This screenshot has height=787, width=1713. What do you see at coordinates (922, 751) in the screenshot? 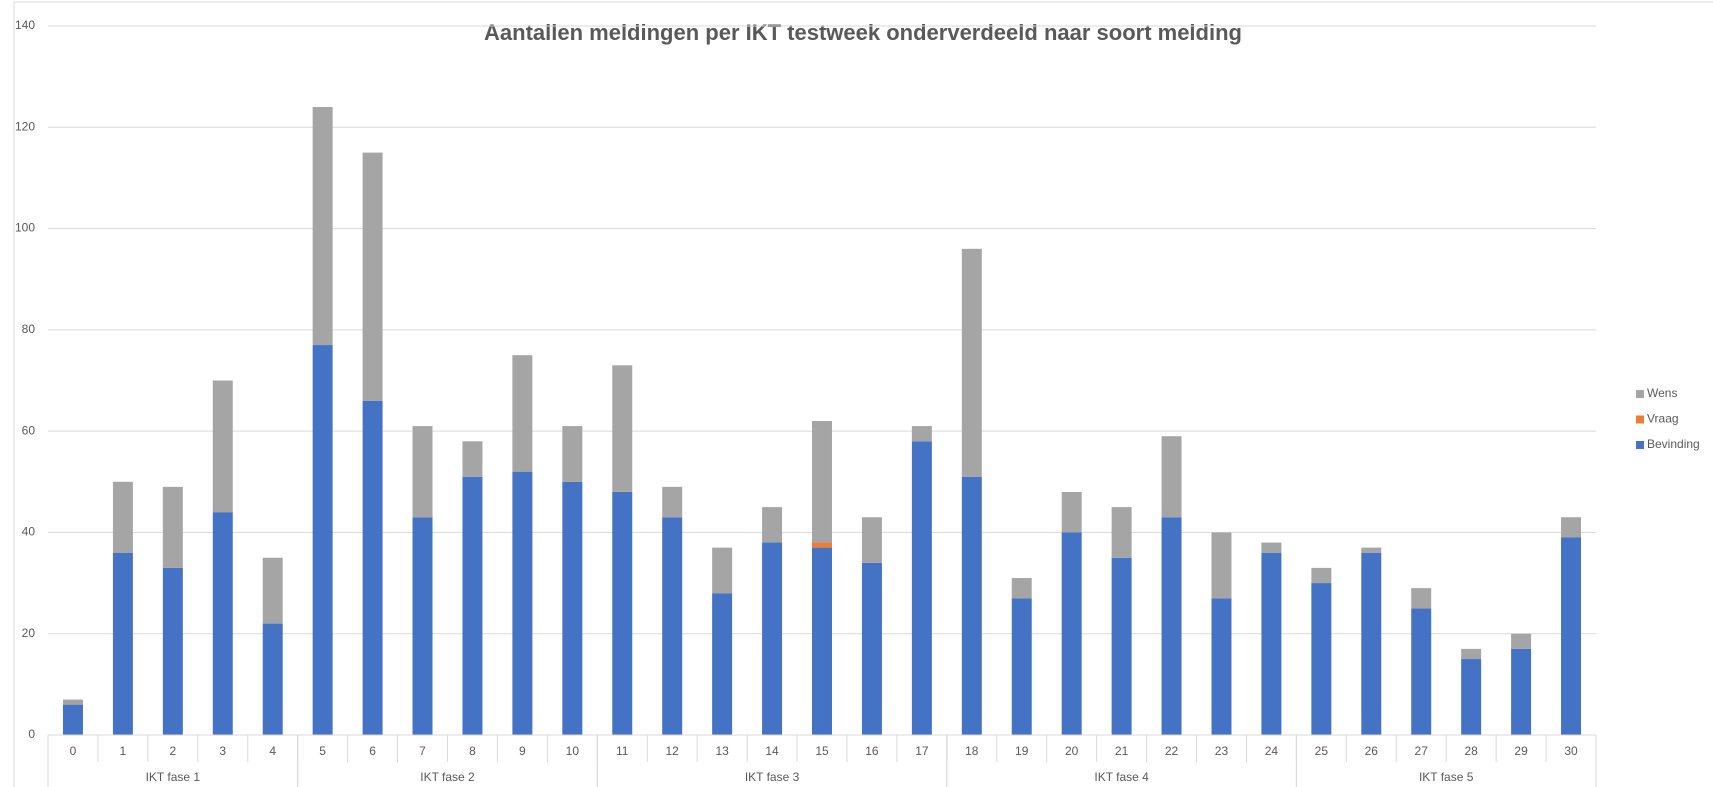
I see `x-tick-label: 17` at bounding box center [922, 751].